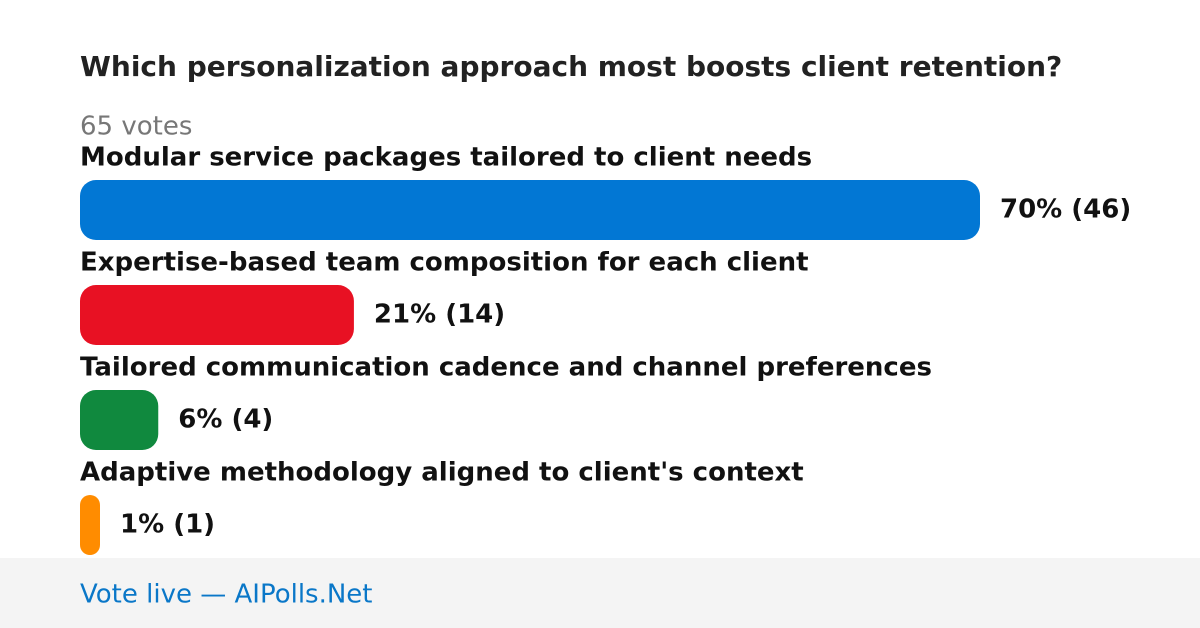 The height and width of the screenshot is (628, 1200). Describe the element at coordinates (226, 595) in the screenshot. I see `footer-link: Vote live — AIPolls.Net` at that location.